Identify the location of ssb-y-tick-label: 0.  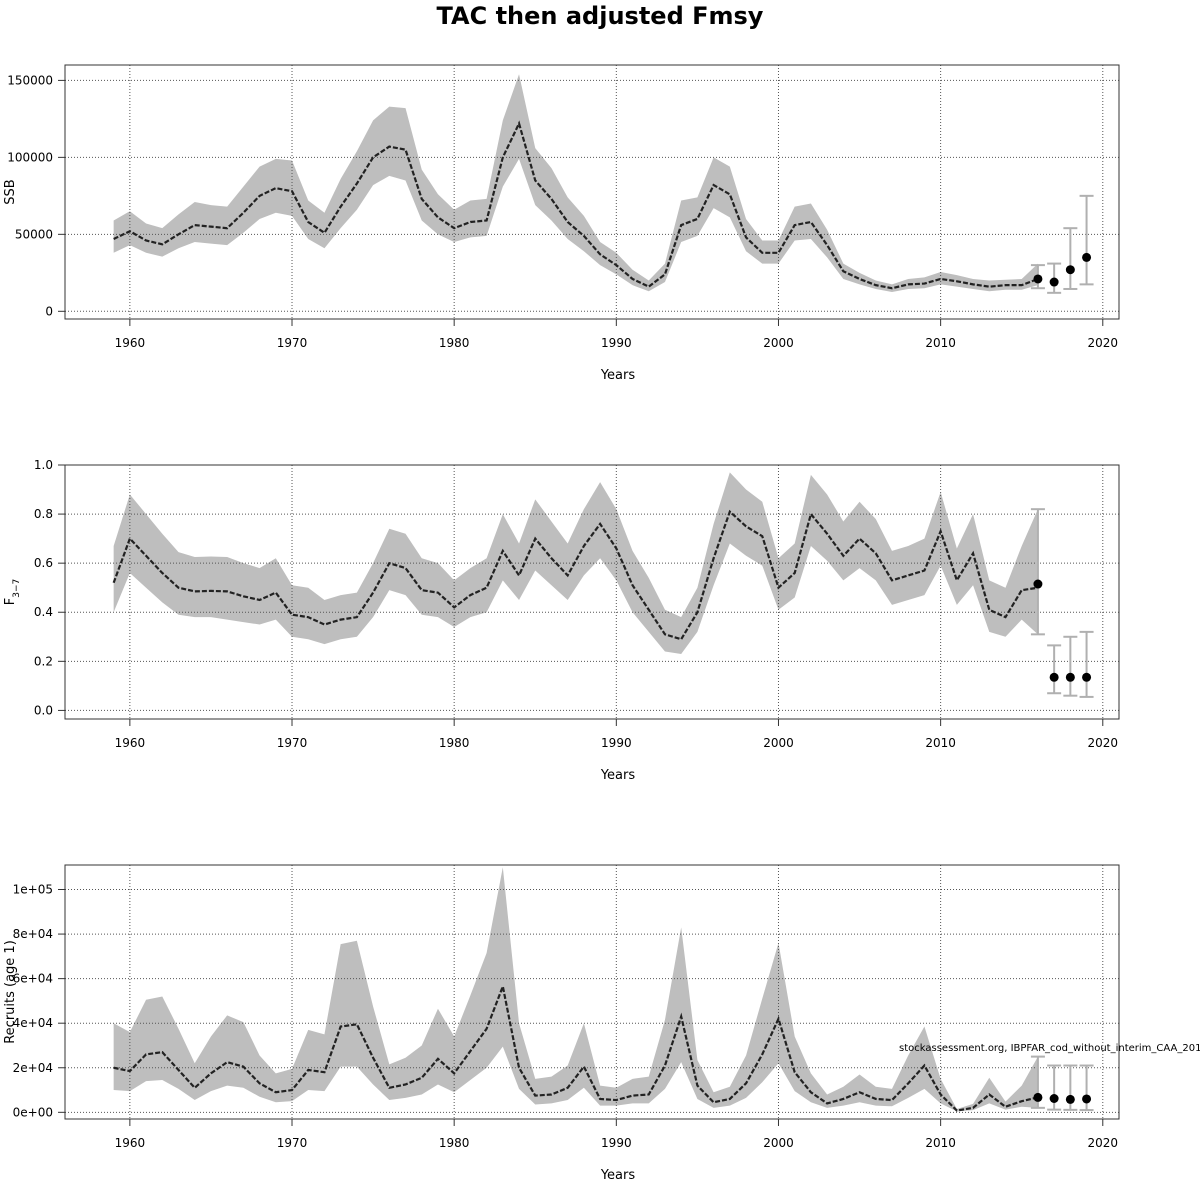
(49, 311).